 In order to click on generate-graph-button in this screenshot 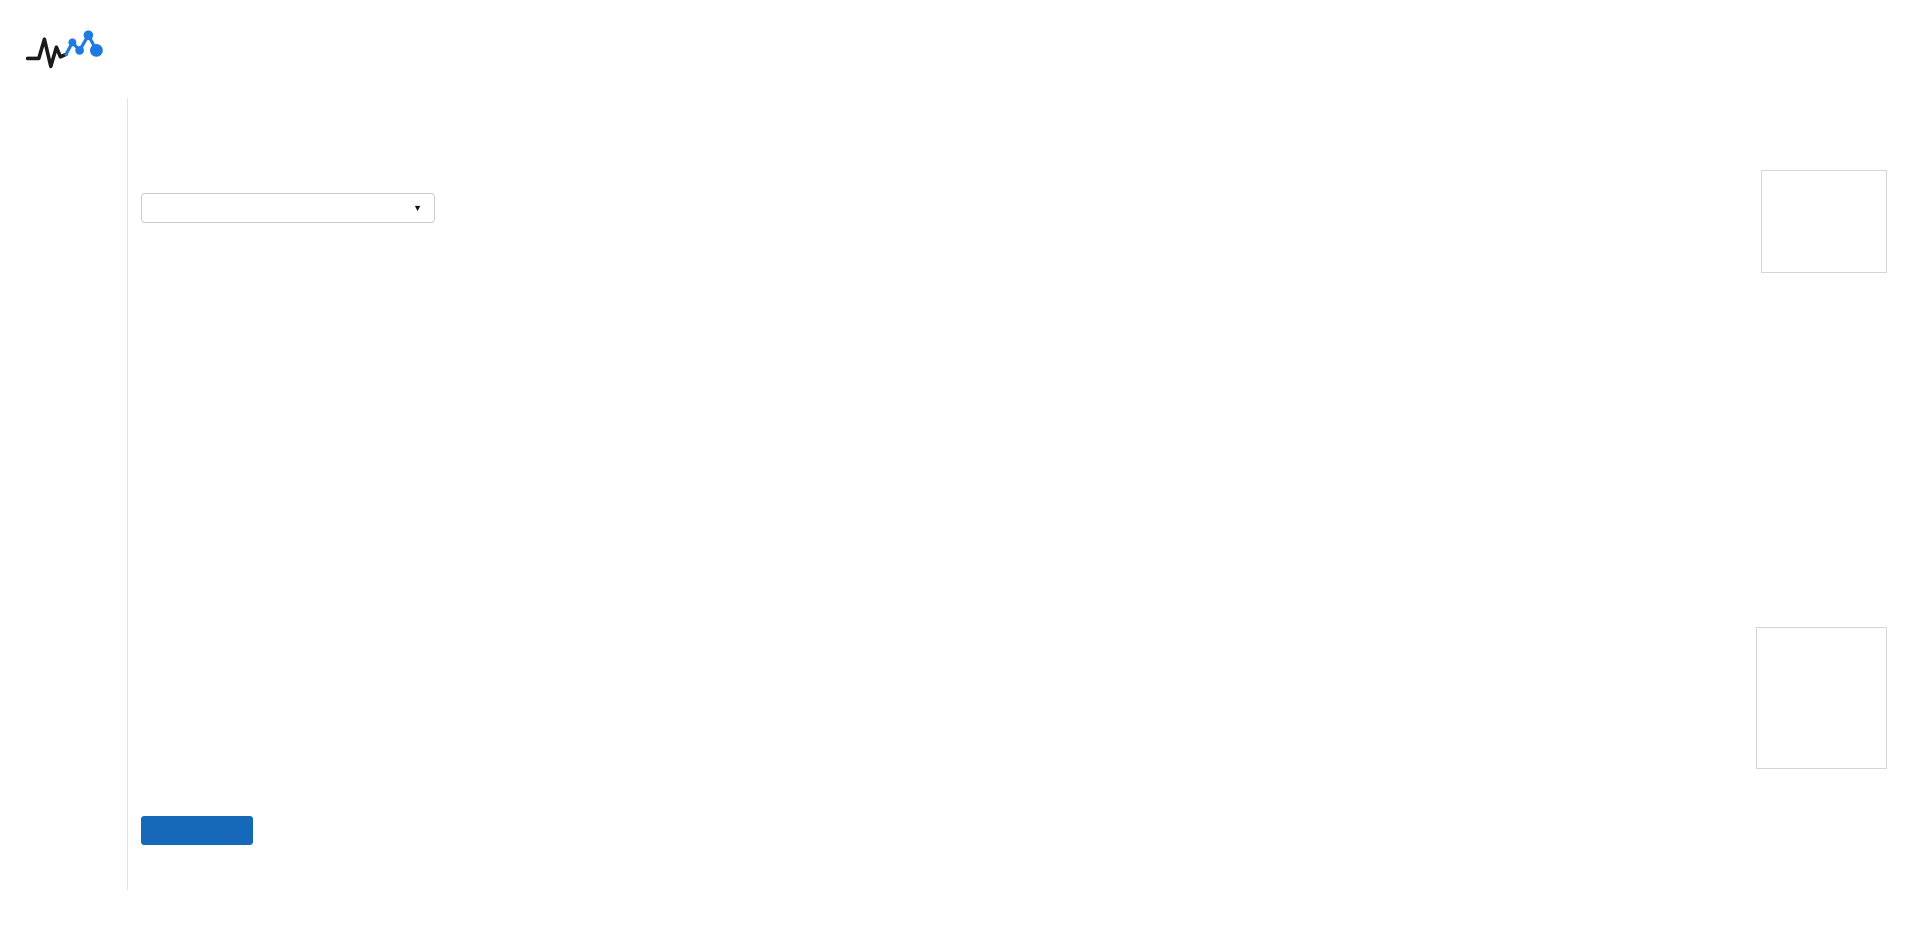, I will do `click(197, 830)`.